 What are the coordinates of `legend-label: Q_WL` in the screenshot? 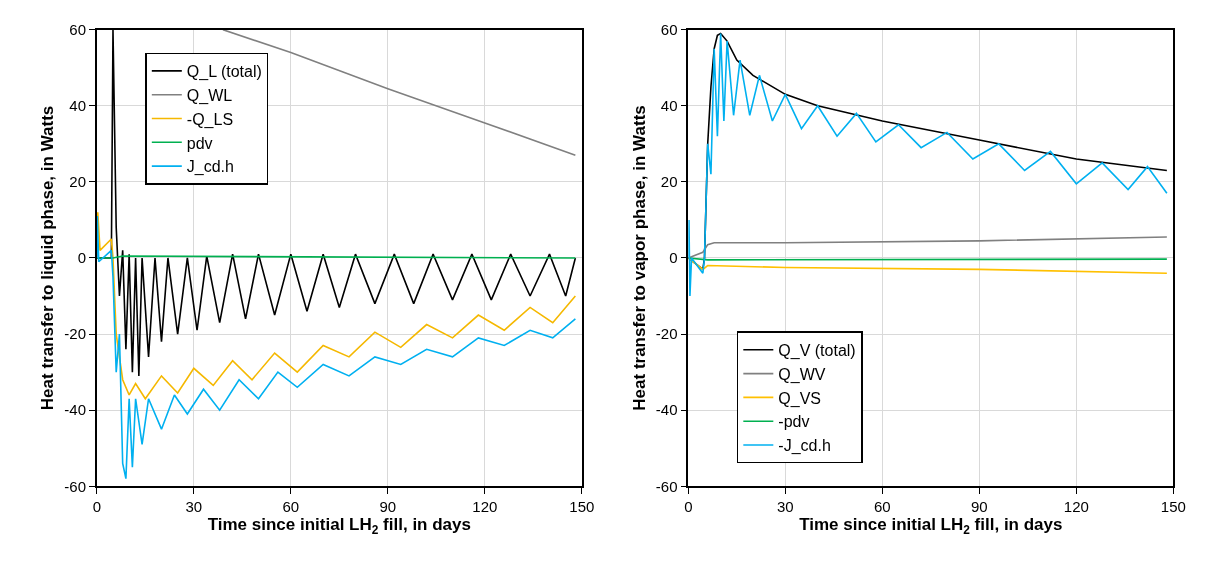 It's located at (209, 95).